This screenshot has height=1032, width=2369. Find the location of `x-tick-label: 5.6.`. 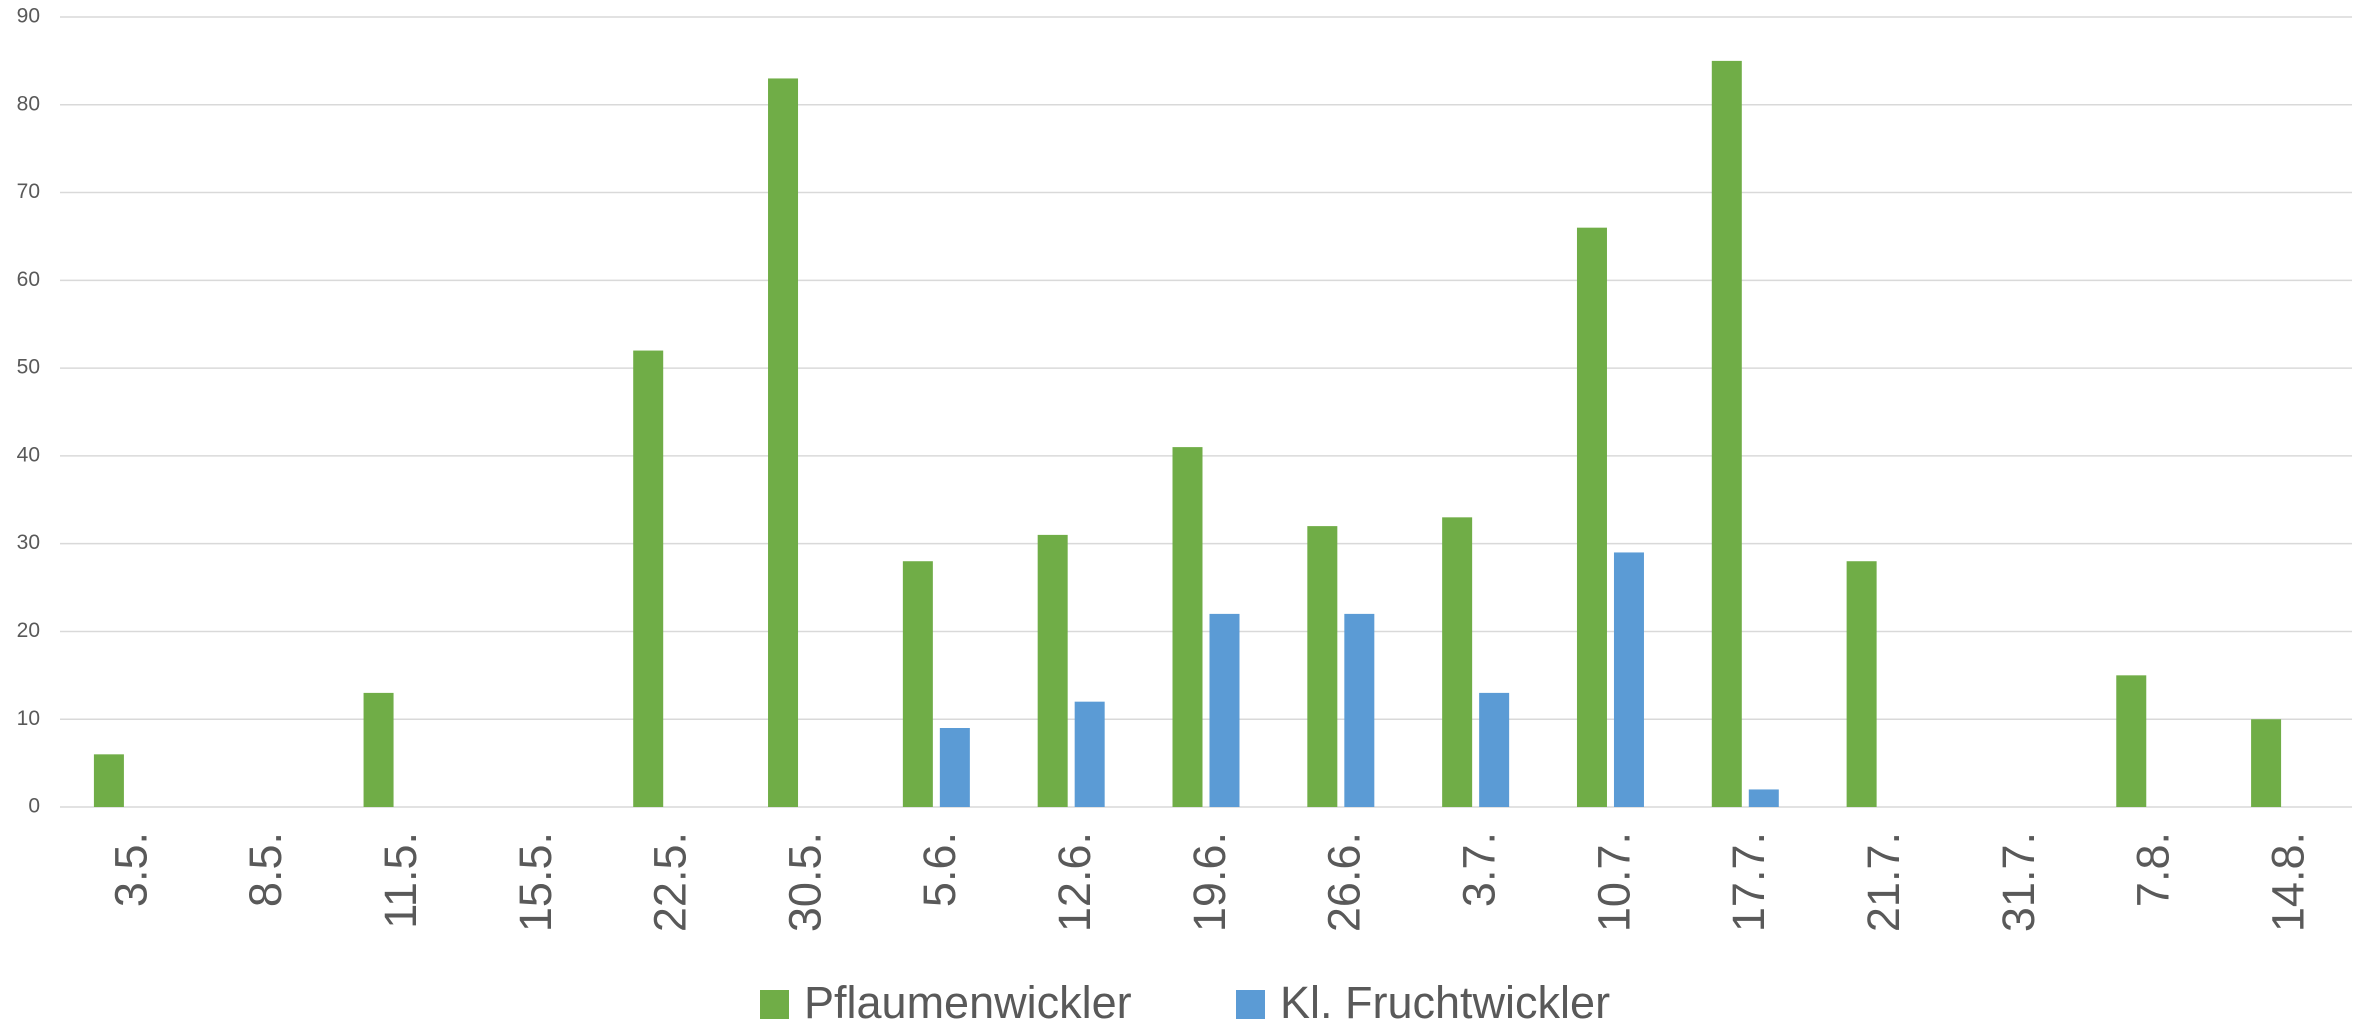

x-tick-label: 5.6. is located at coordinates (939, 869).